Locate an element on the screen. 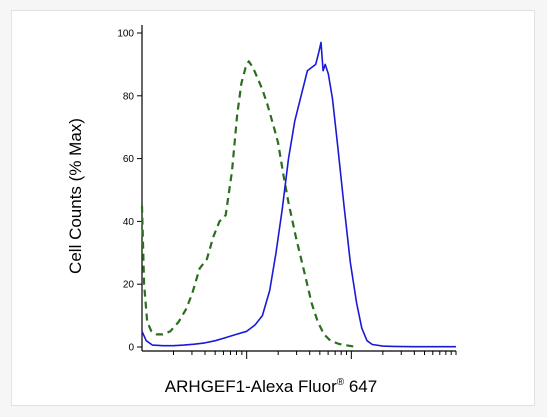 This screenshot has width=547, height=417. y-tick-label-60: 60 is located at coordinates (129, 159).